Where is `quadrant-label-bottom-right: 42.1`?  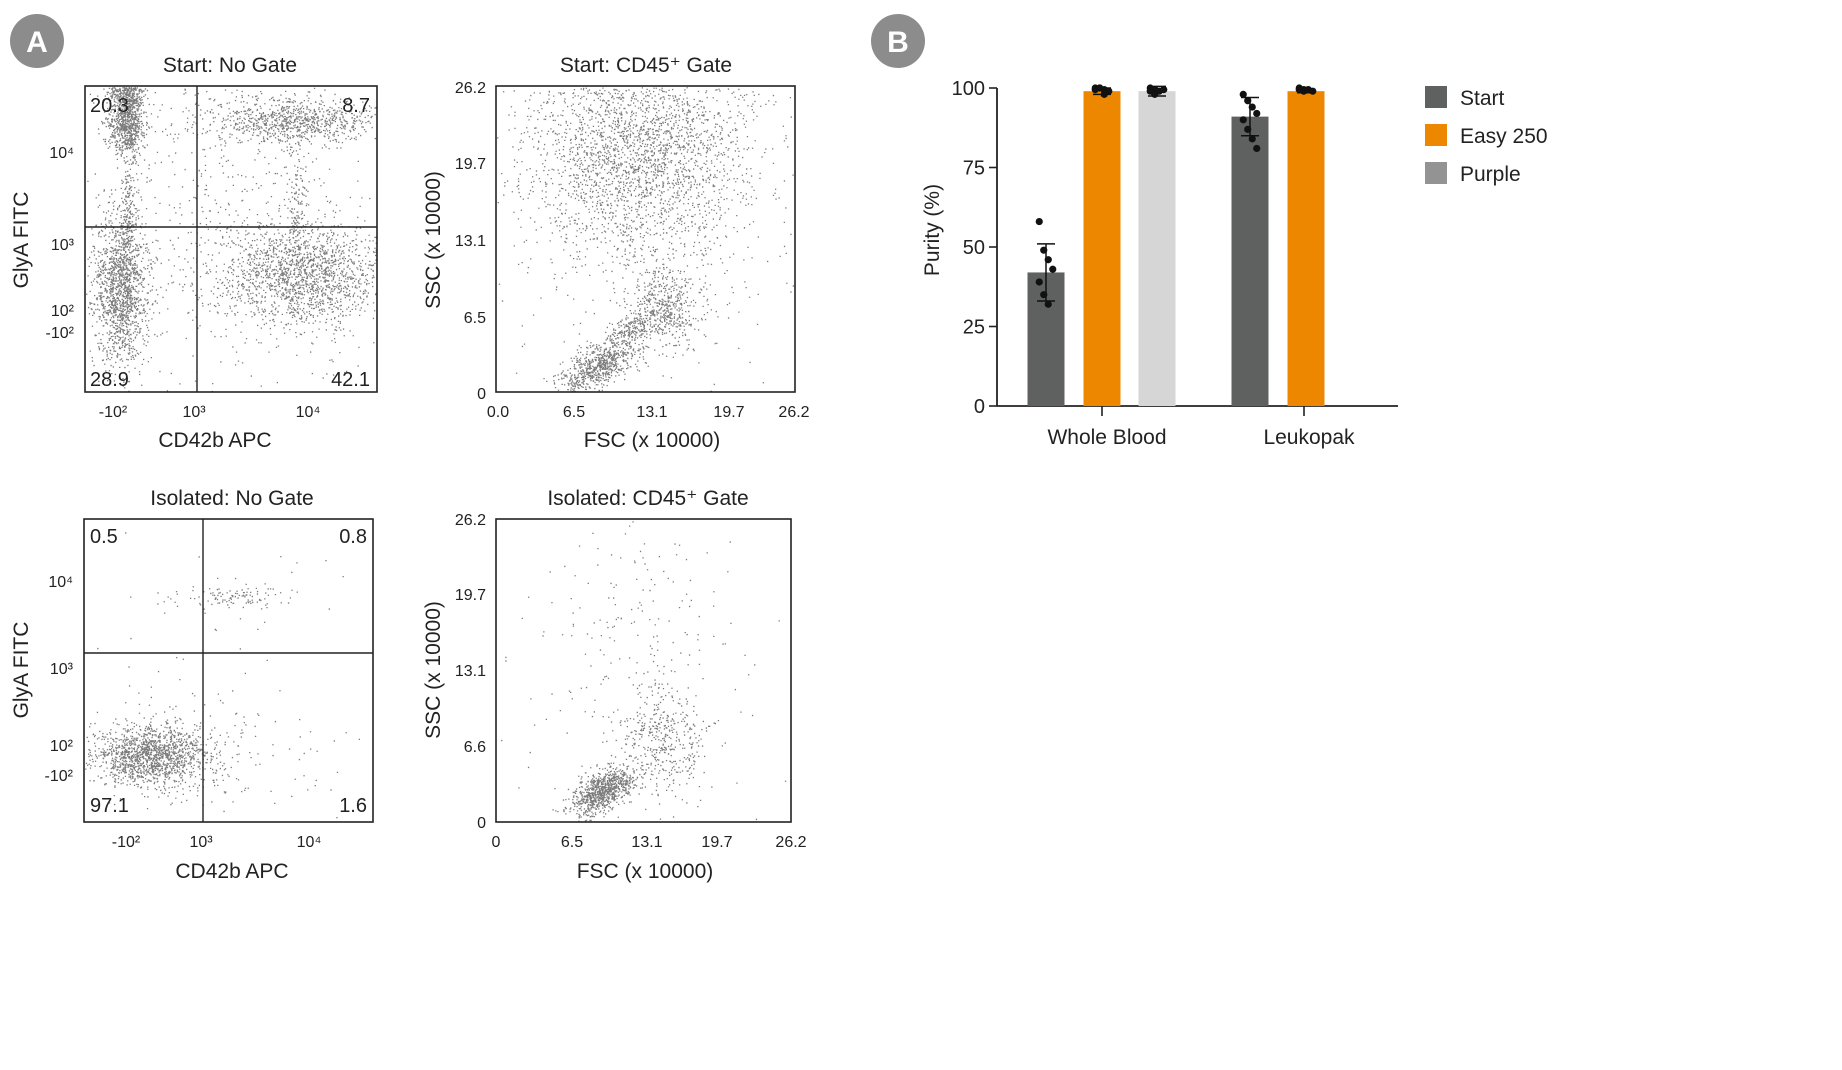 quadrant-label-bottom-right: 42.1 is located at coordinates (350, 380).